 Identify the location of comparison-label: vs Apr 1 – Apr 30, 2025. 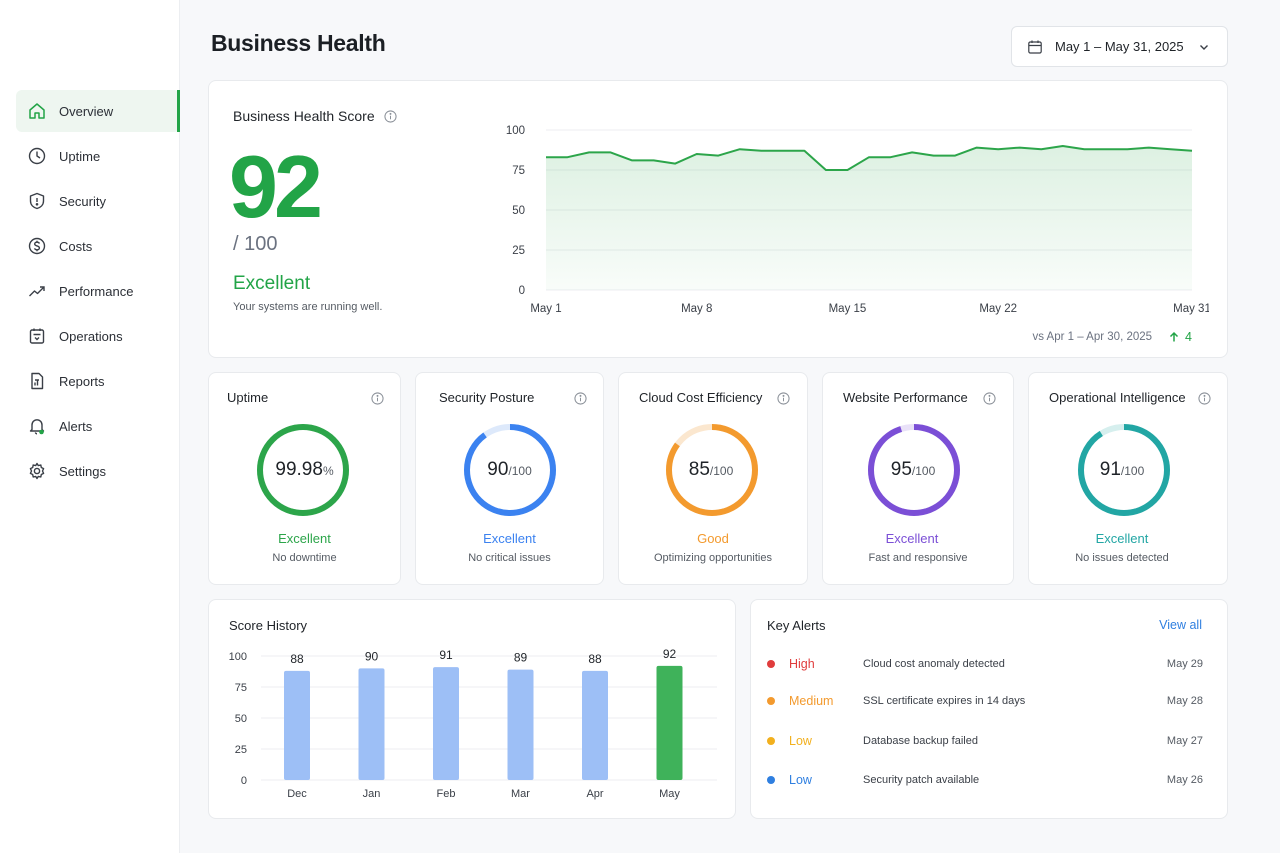
(1092, 337).